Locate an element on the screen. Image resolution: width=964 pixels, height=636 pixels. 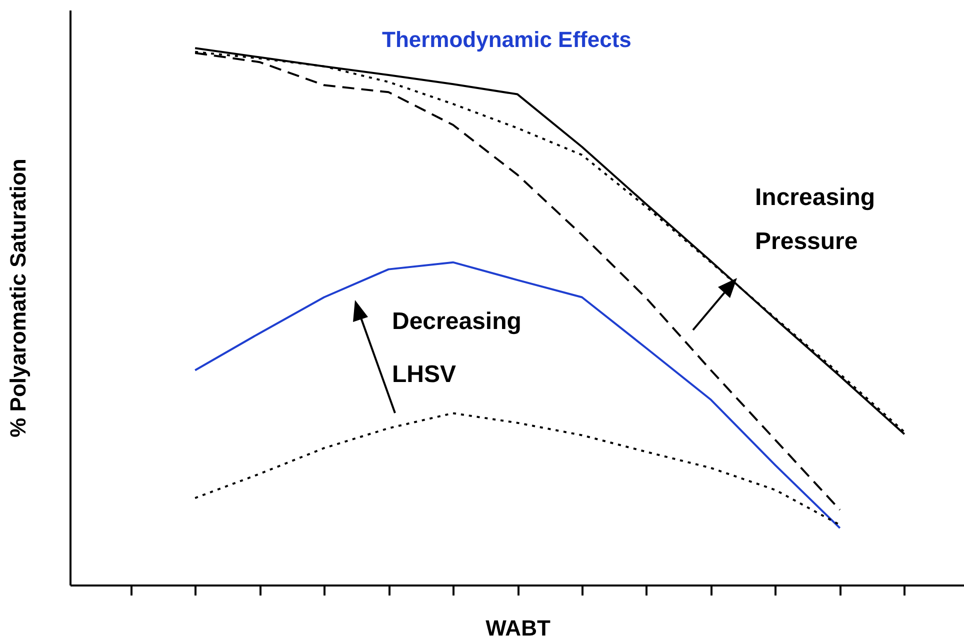
annotation: Increasing Pressure is located at coordinates (815, 219).